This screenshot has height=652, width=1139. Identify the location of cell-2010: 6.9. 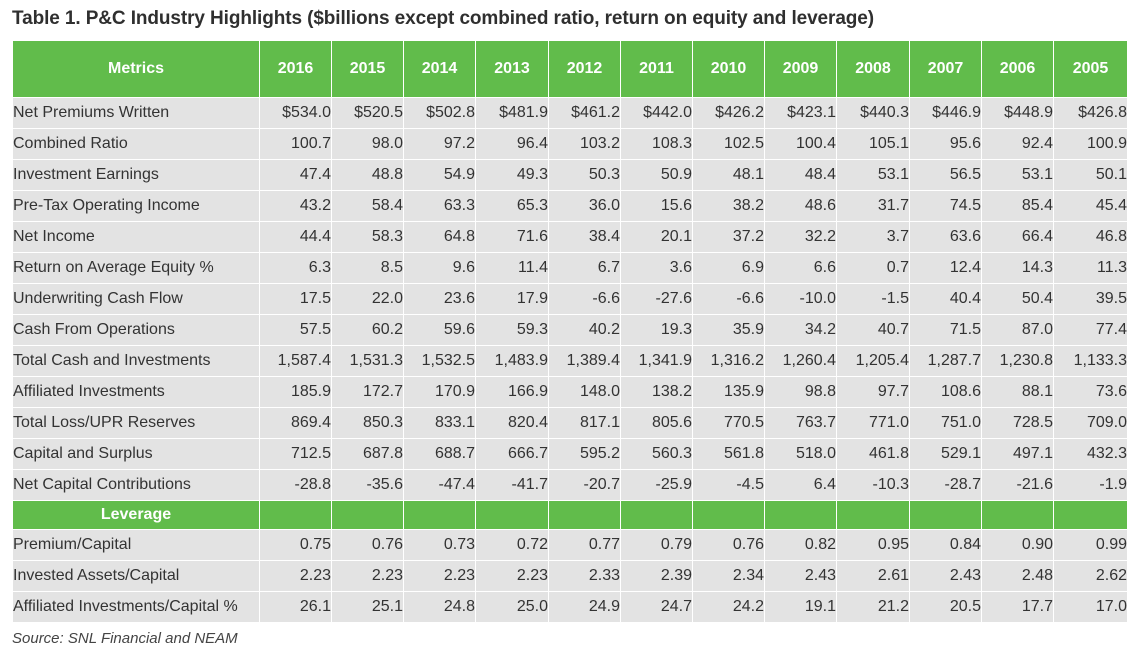
(728, 268).